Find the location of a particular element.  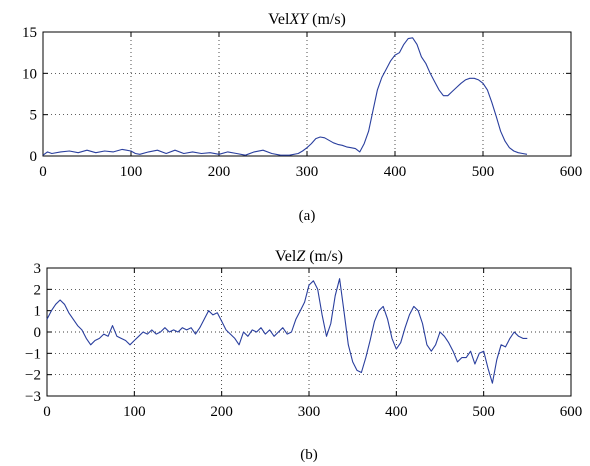

chart-title-a: VelXY (m/s) is located at coordinates (307, 19).